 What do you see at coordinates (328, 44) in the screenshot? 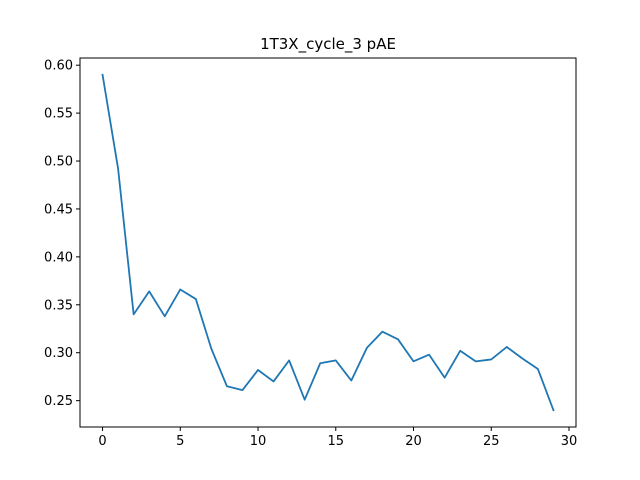
I see `chart-title: 1T3X_cycle_3 pAE` at bounding box center [328, 44].